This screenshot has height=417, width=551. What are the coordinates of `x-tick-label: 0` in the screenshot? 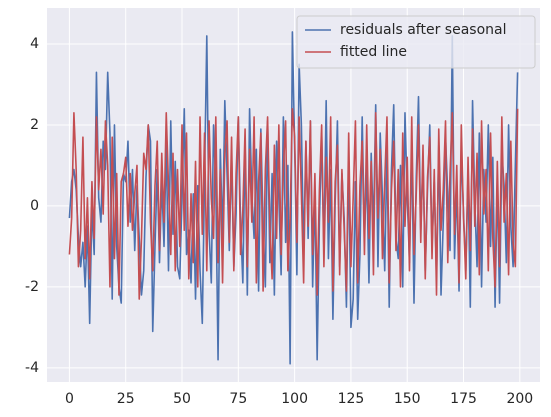 It's located at (69, 399).